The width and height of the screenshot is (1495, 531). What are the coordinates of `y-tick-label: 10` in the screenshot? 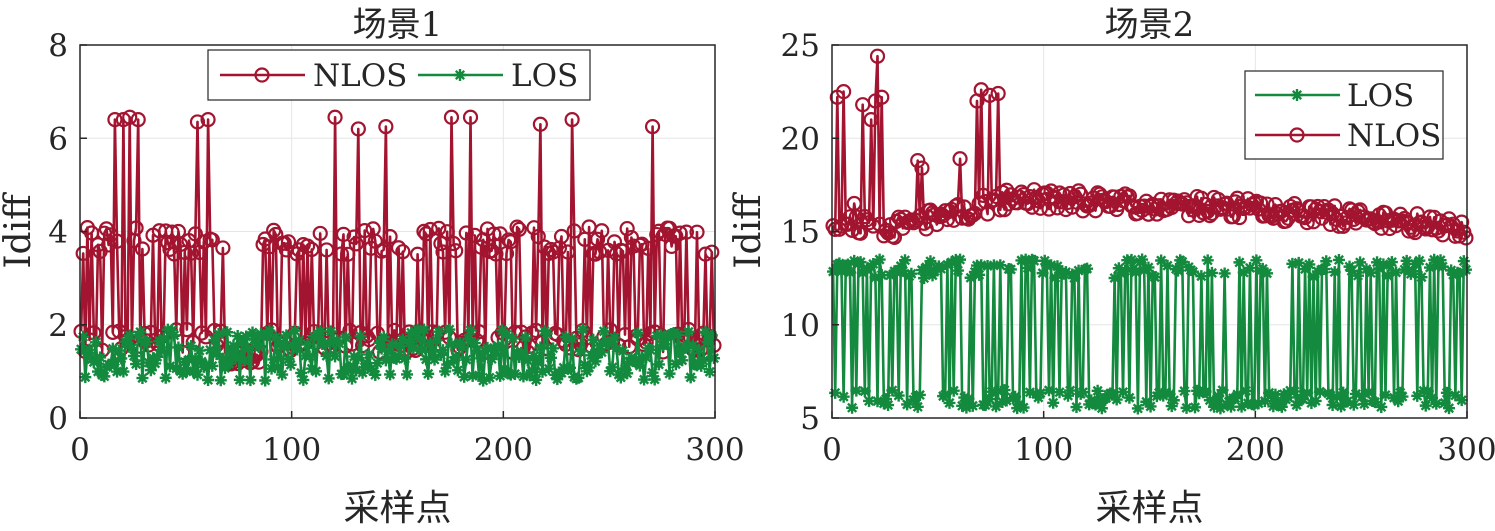 It's located at (800, 326).